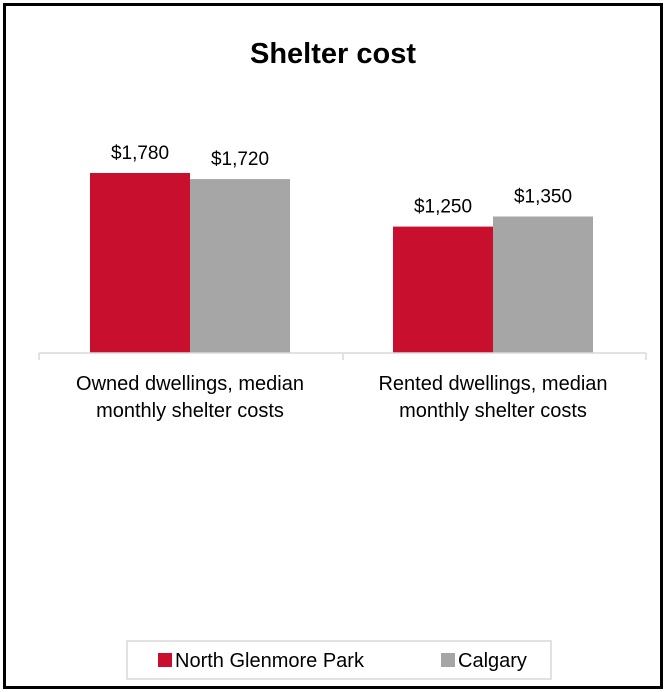  I want to click on legend-box, so click(339, 660).